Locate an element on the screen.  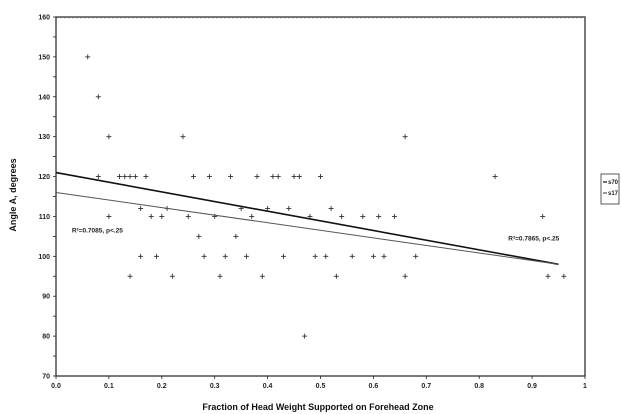
y-tick-label: 100 is located at coordinates (44, 257).